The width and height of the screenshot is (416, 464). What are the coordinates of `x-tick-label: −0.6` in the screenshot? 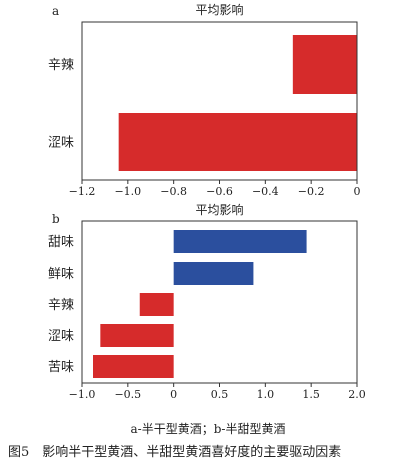 It's located at (219, 191).